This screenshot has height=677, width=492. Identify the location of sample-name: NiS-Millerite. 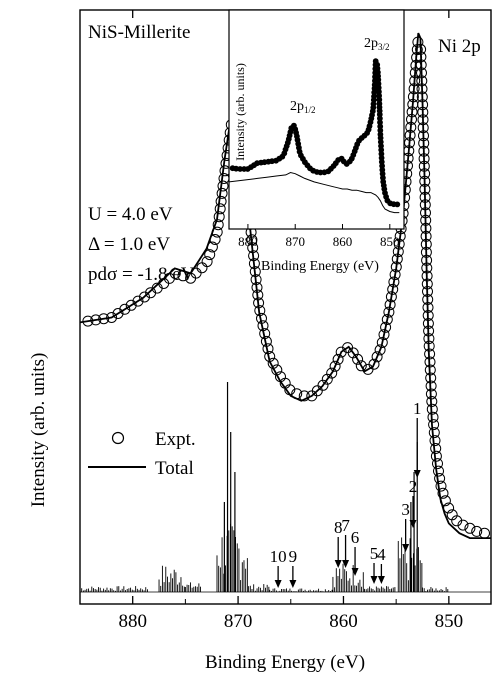
(139, 32).